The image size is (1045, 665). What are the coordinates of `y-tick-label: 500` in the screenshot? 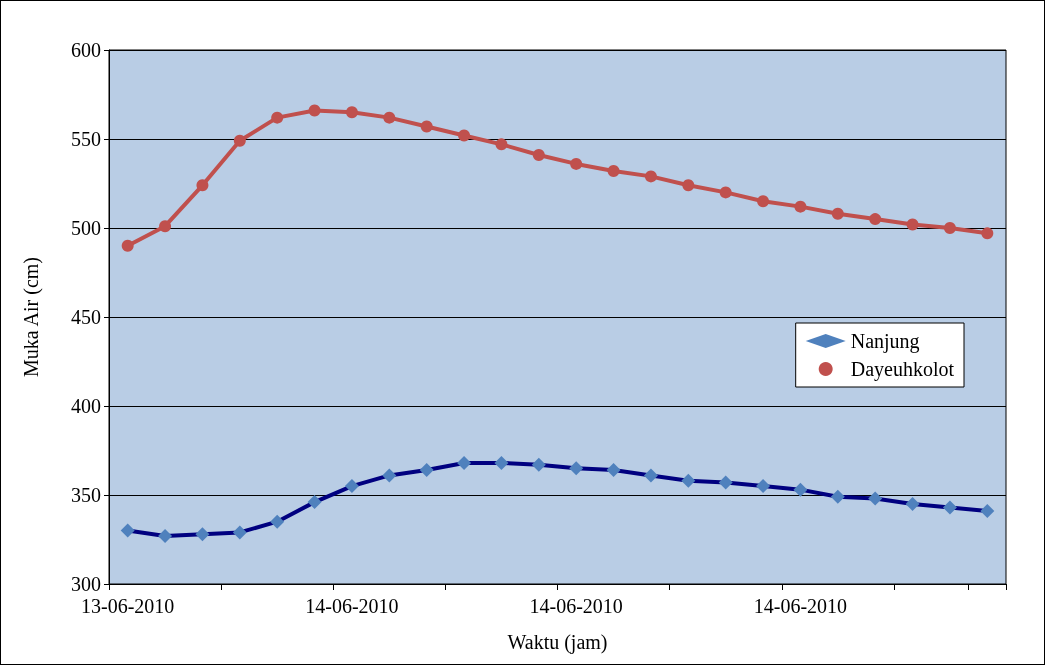 It's located at (86, 228).